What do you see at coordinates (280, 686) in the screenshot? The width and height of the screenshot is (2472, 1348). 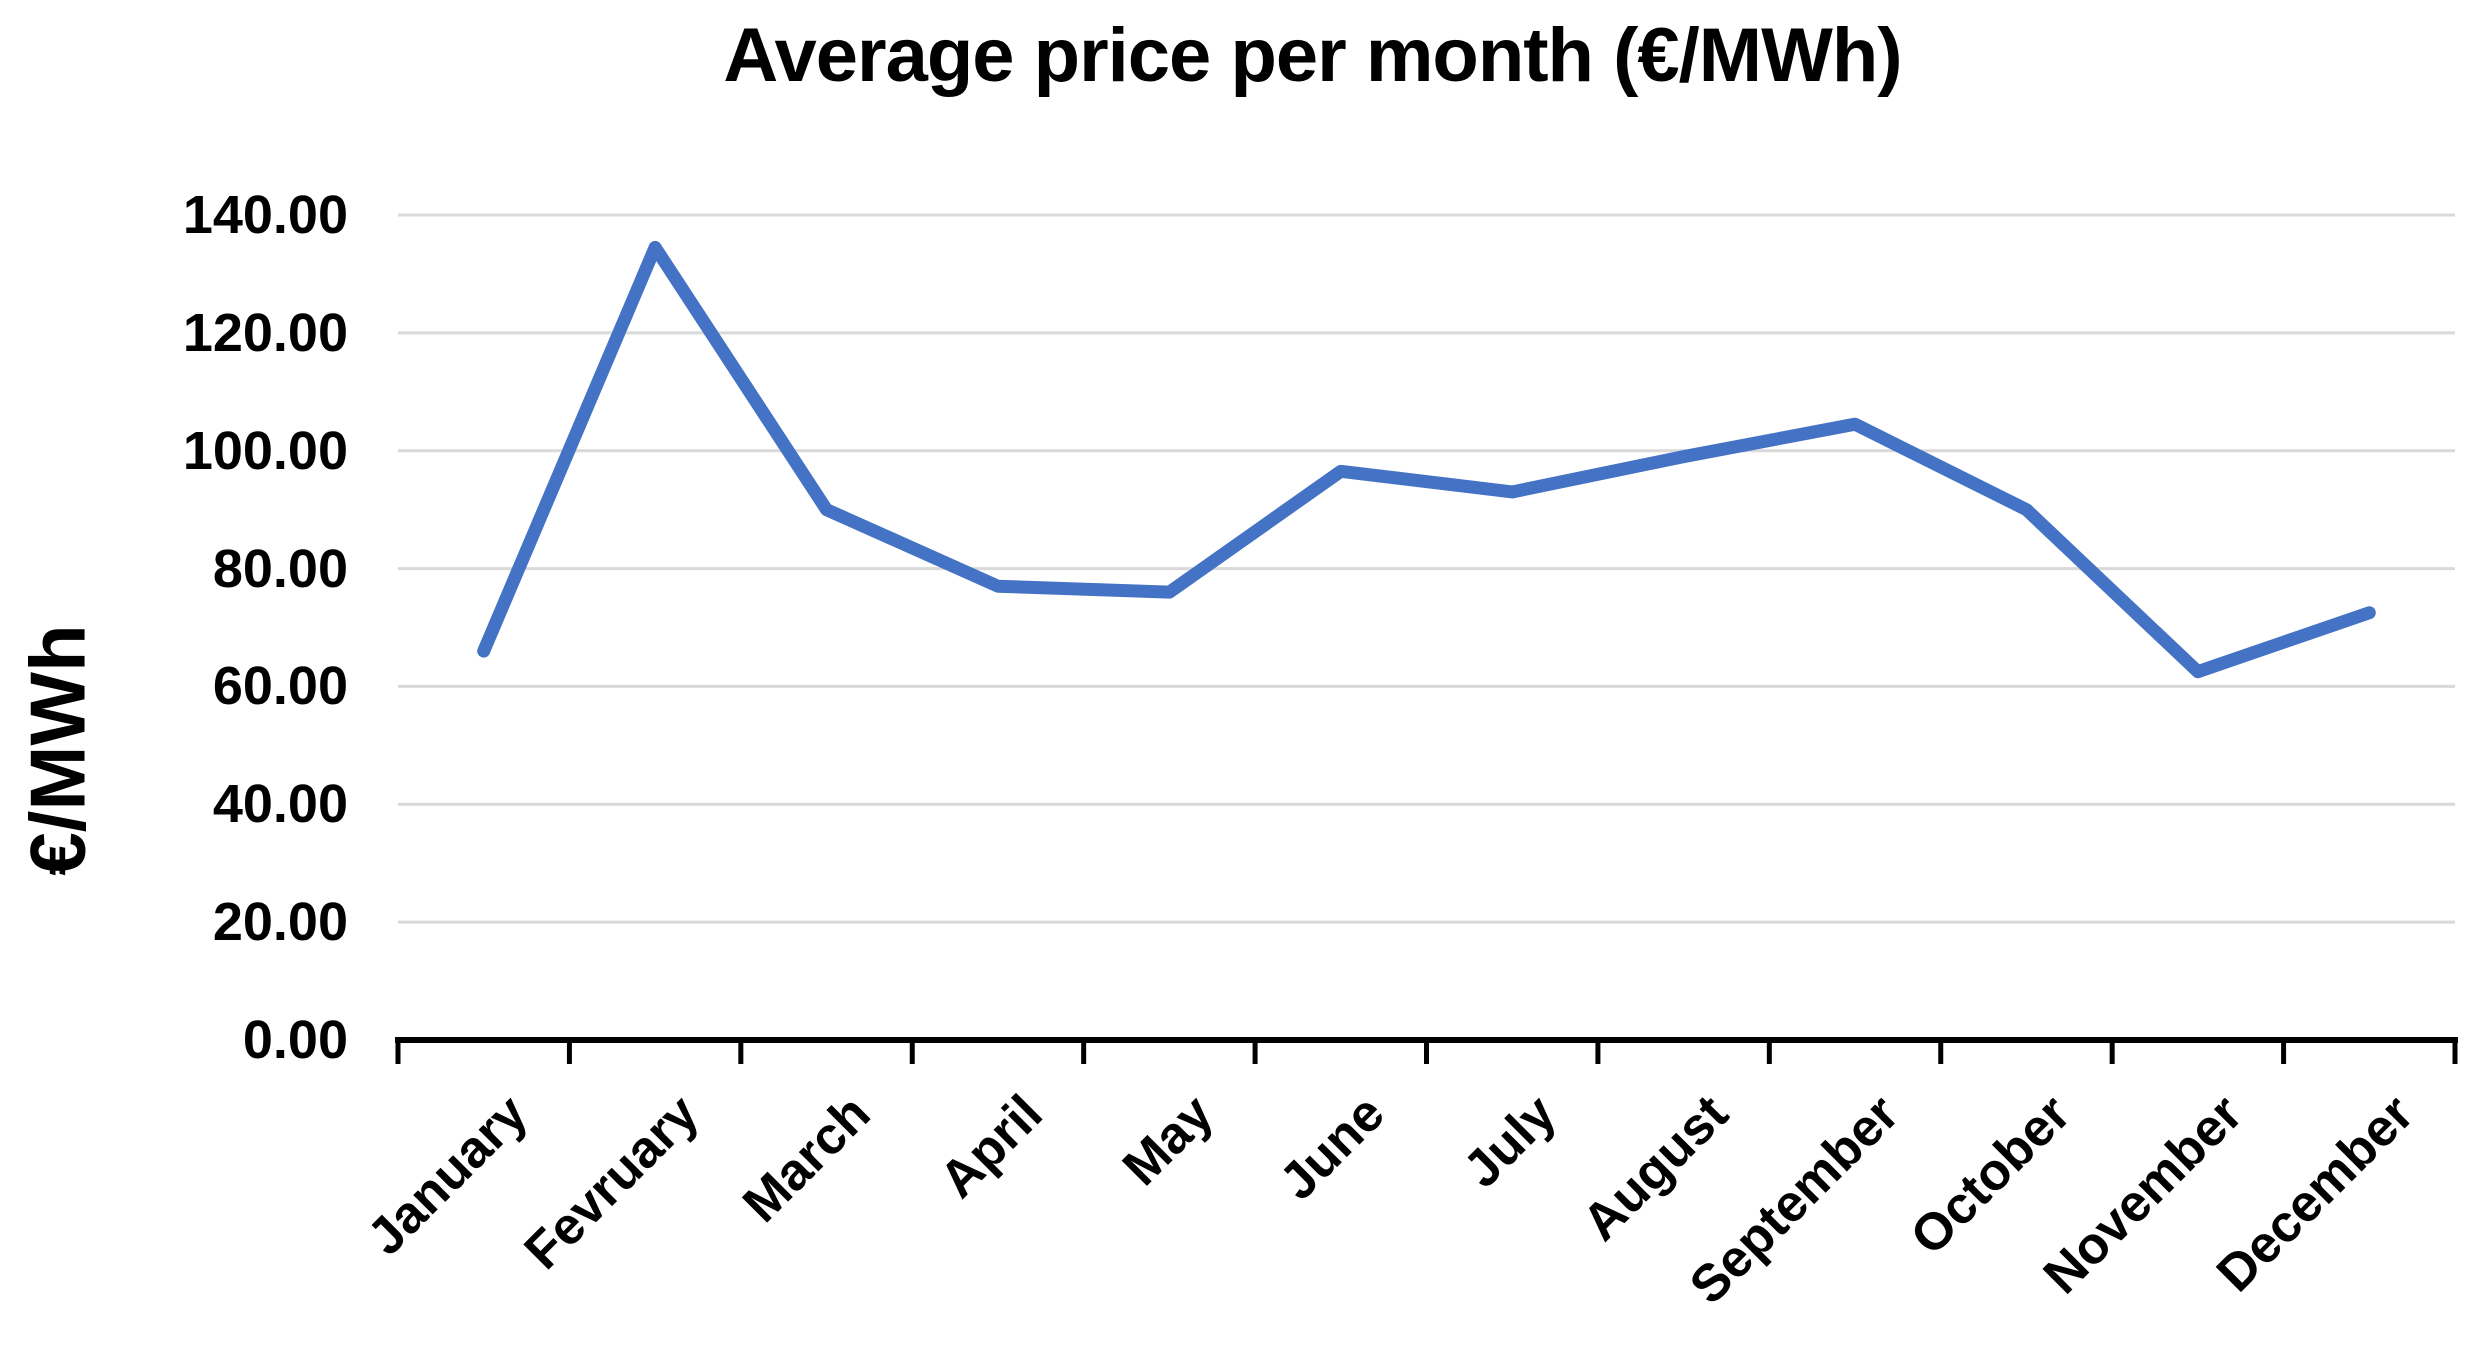 I see `y-tick-label: 60.00` at bounding box center [280, 686].